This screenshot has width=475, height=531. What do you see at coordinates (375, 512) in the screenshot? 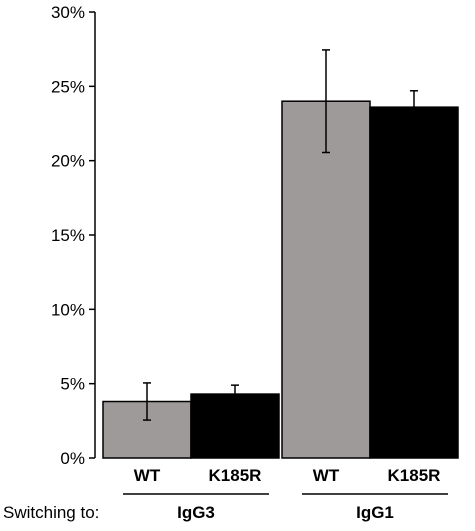
I see `group-label: IgG1` at bounding box center [375, 512].